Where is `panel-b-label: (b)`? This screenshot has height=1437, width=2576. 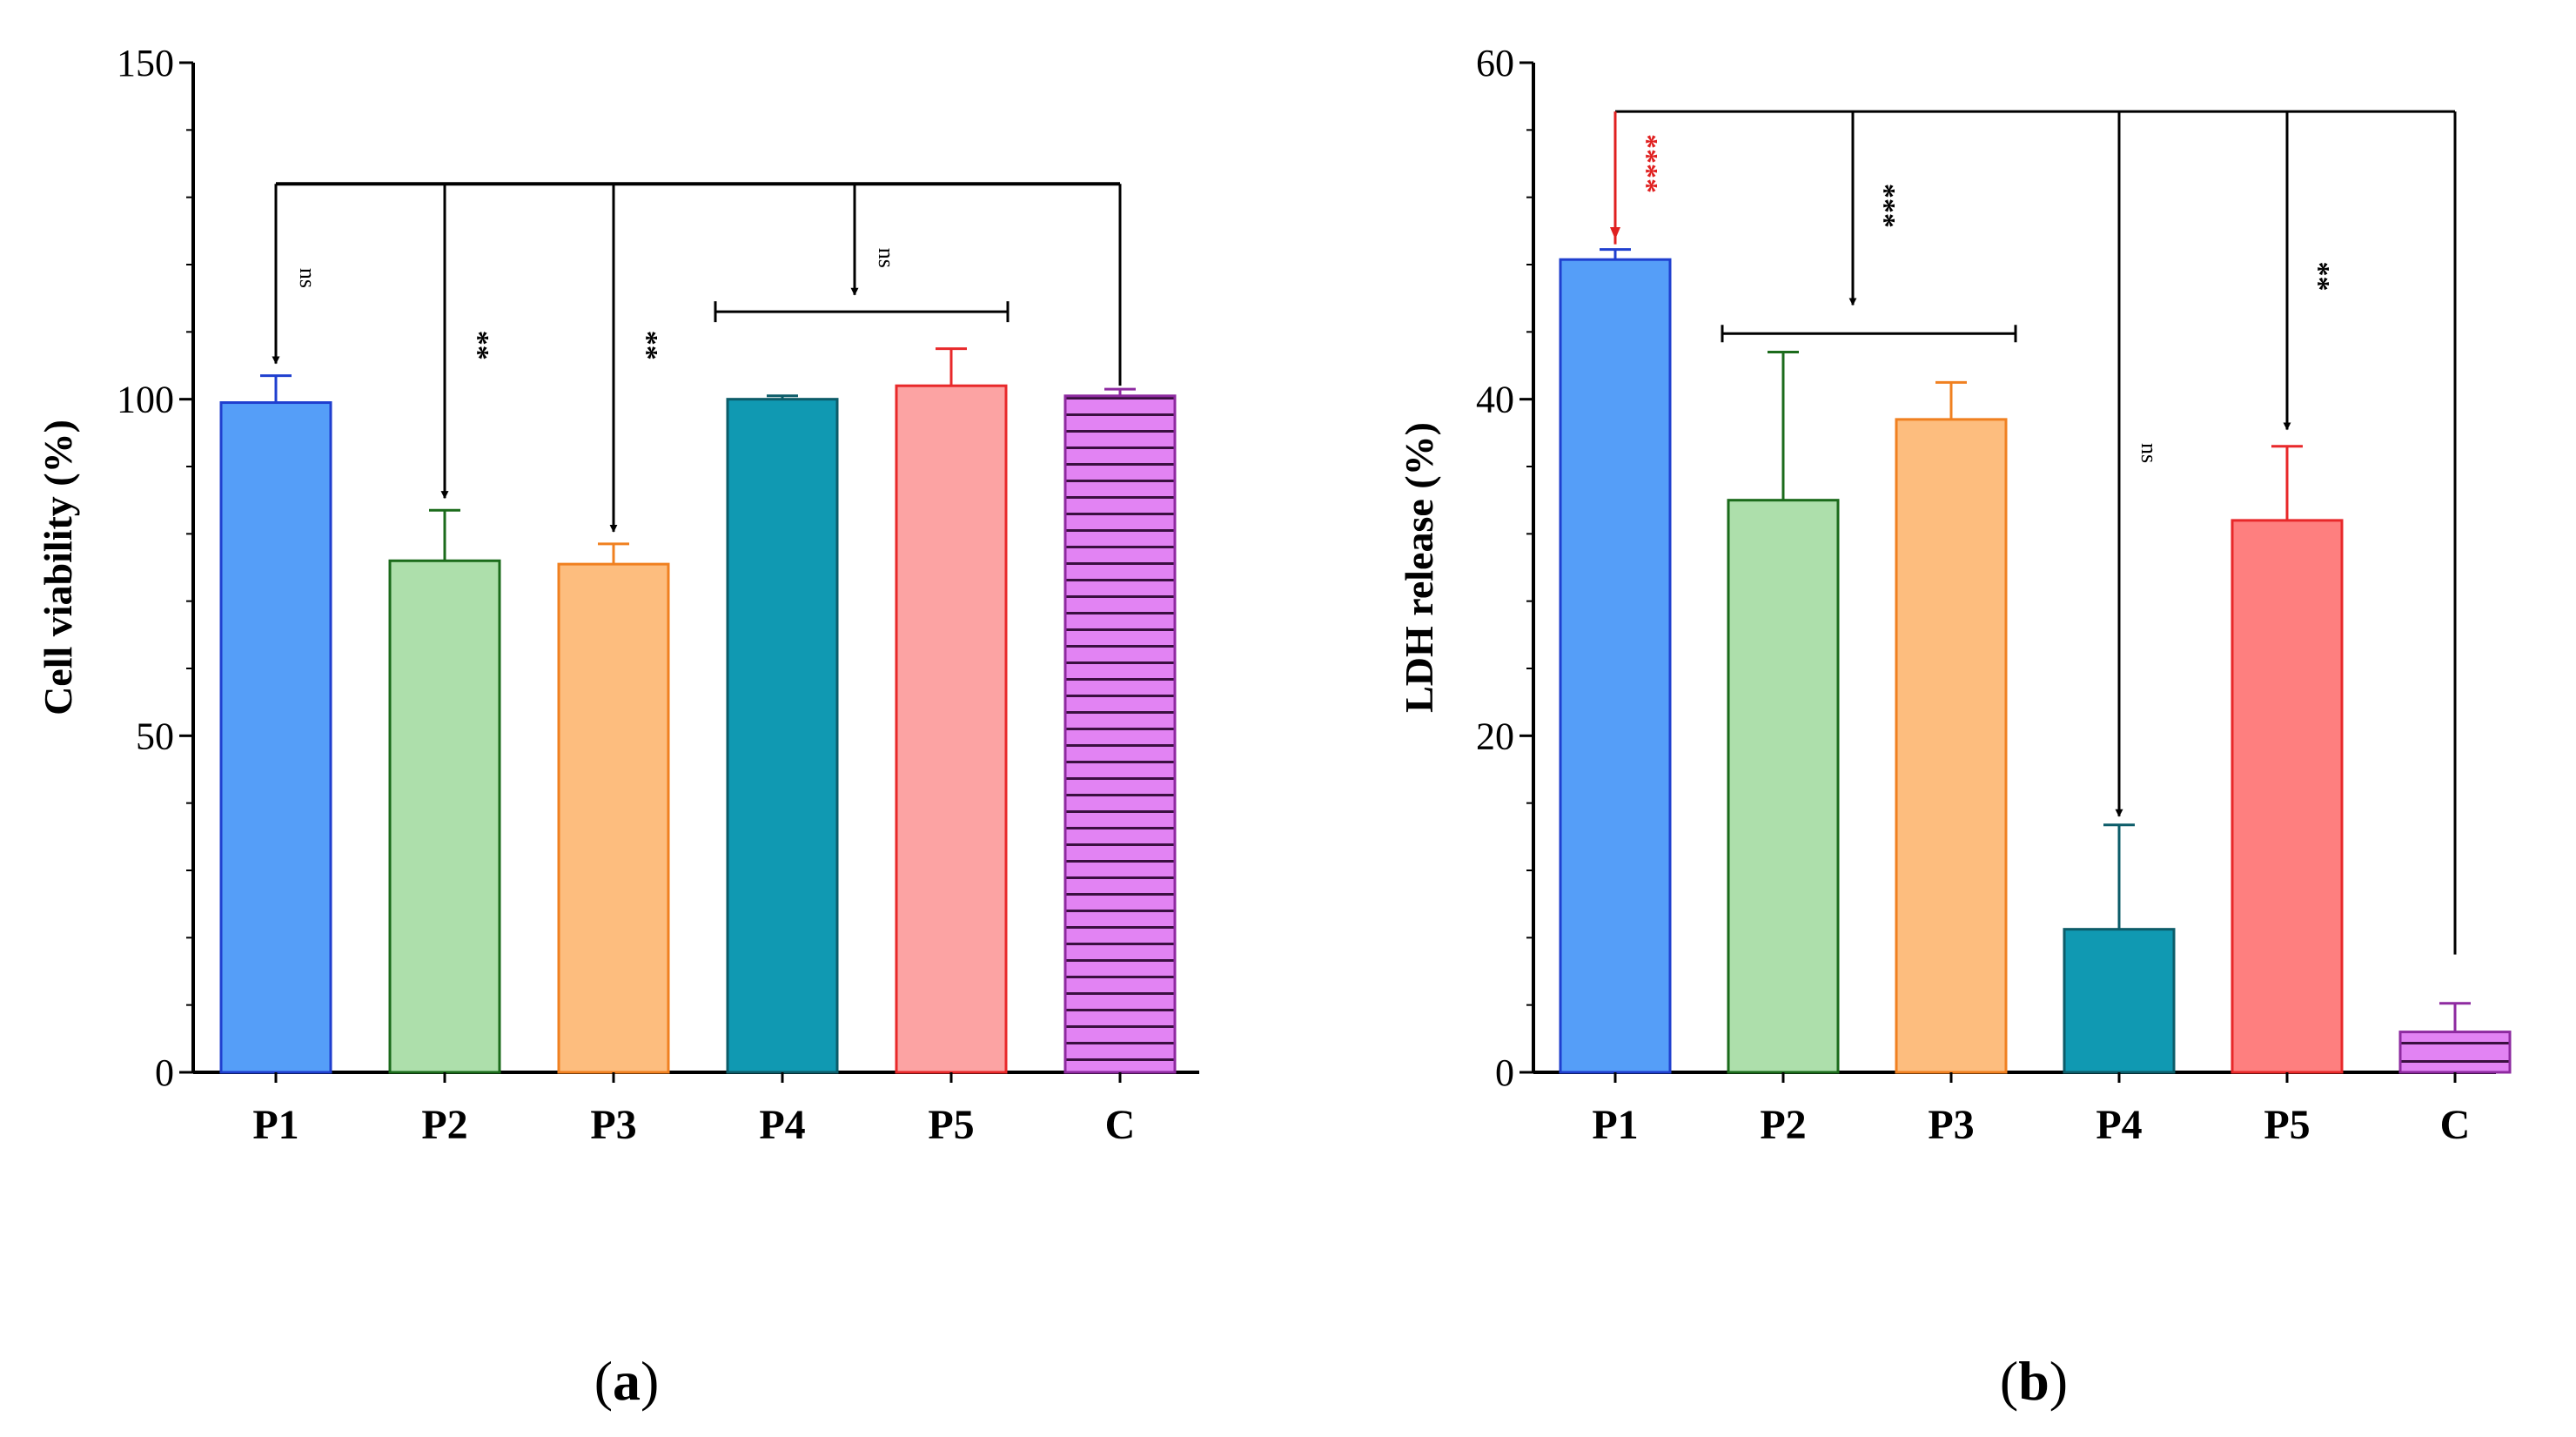
panel-b-label: (b) is located at coordinates (2034, 1381).